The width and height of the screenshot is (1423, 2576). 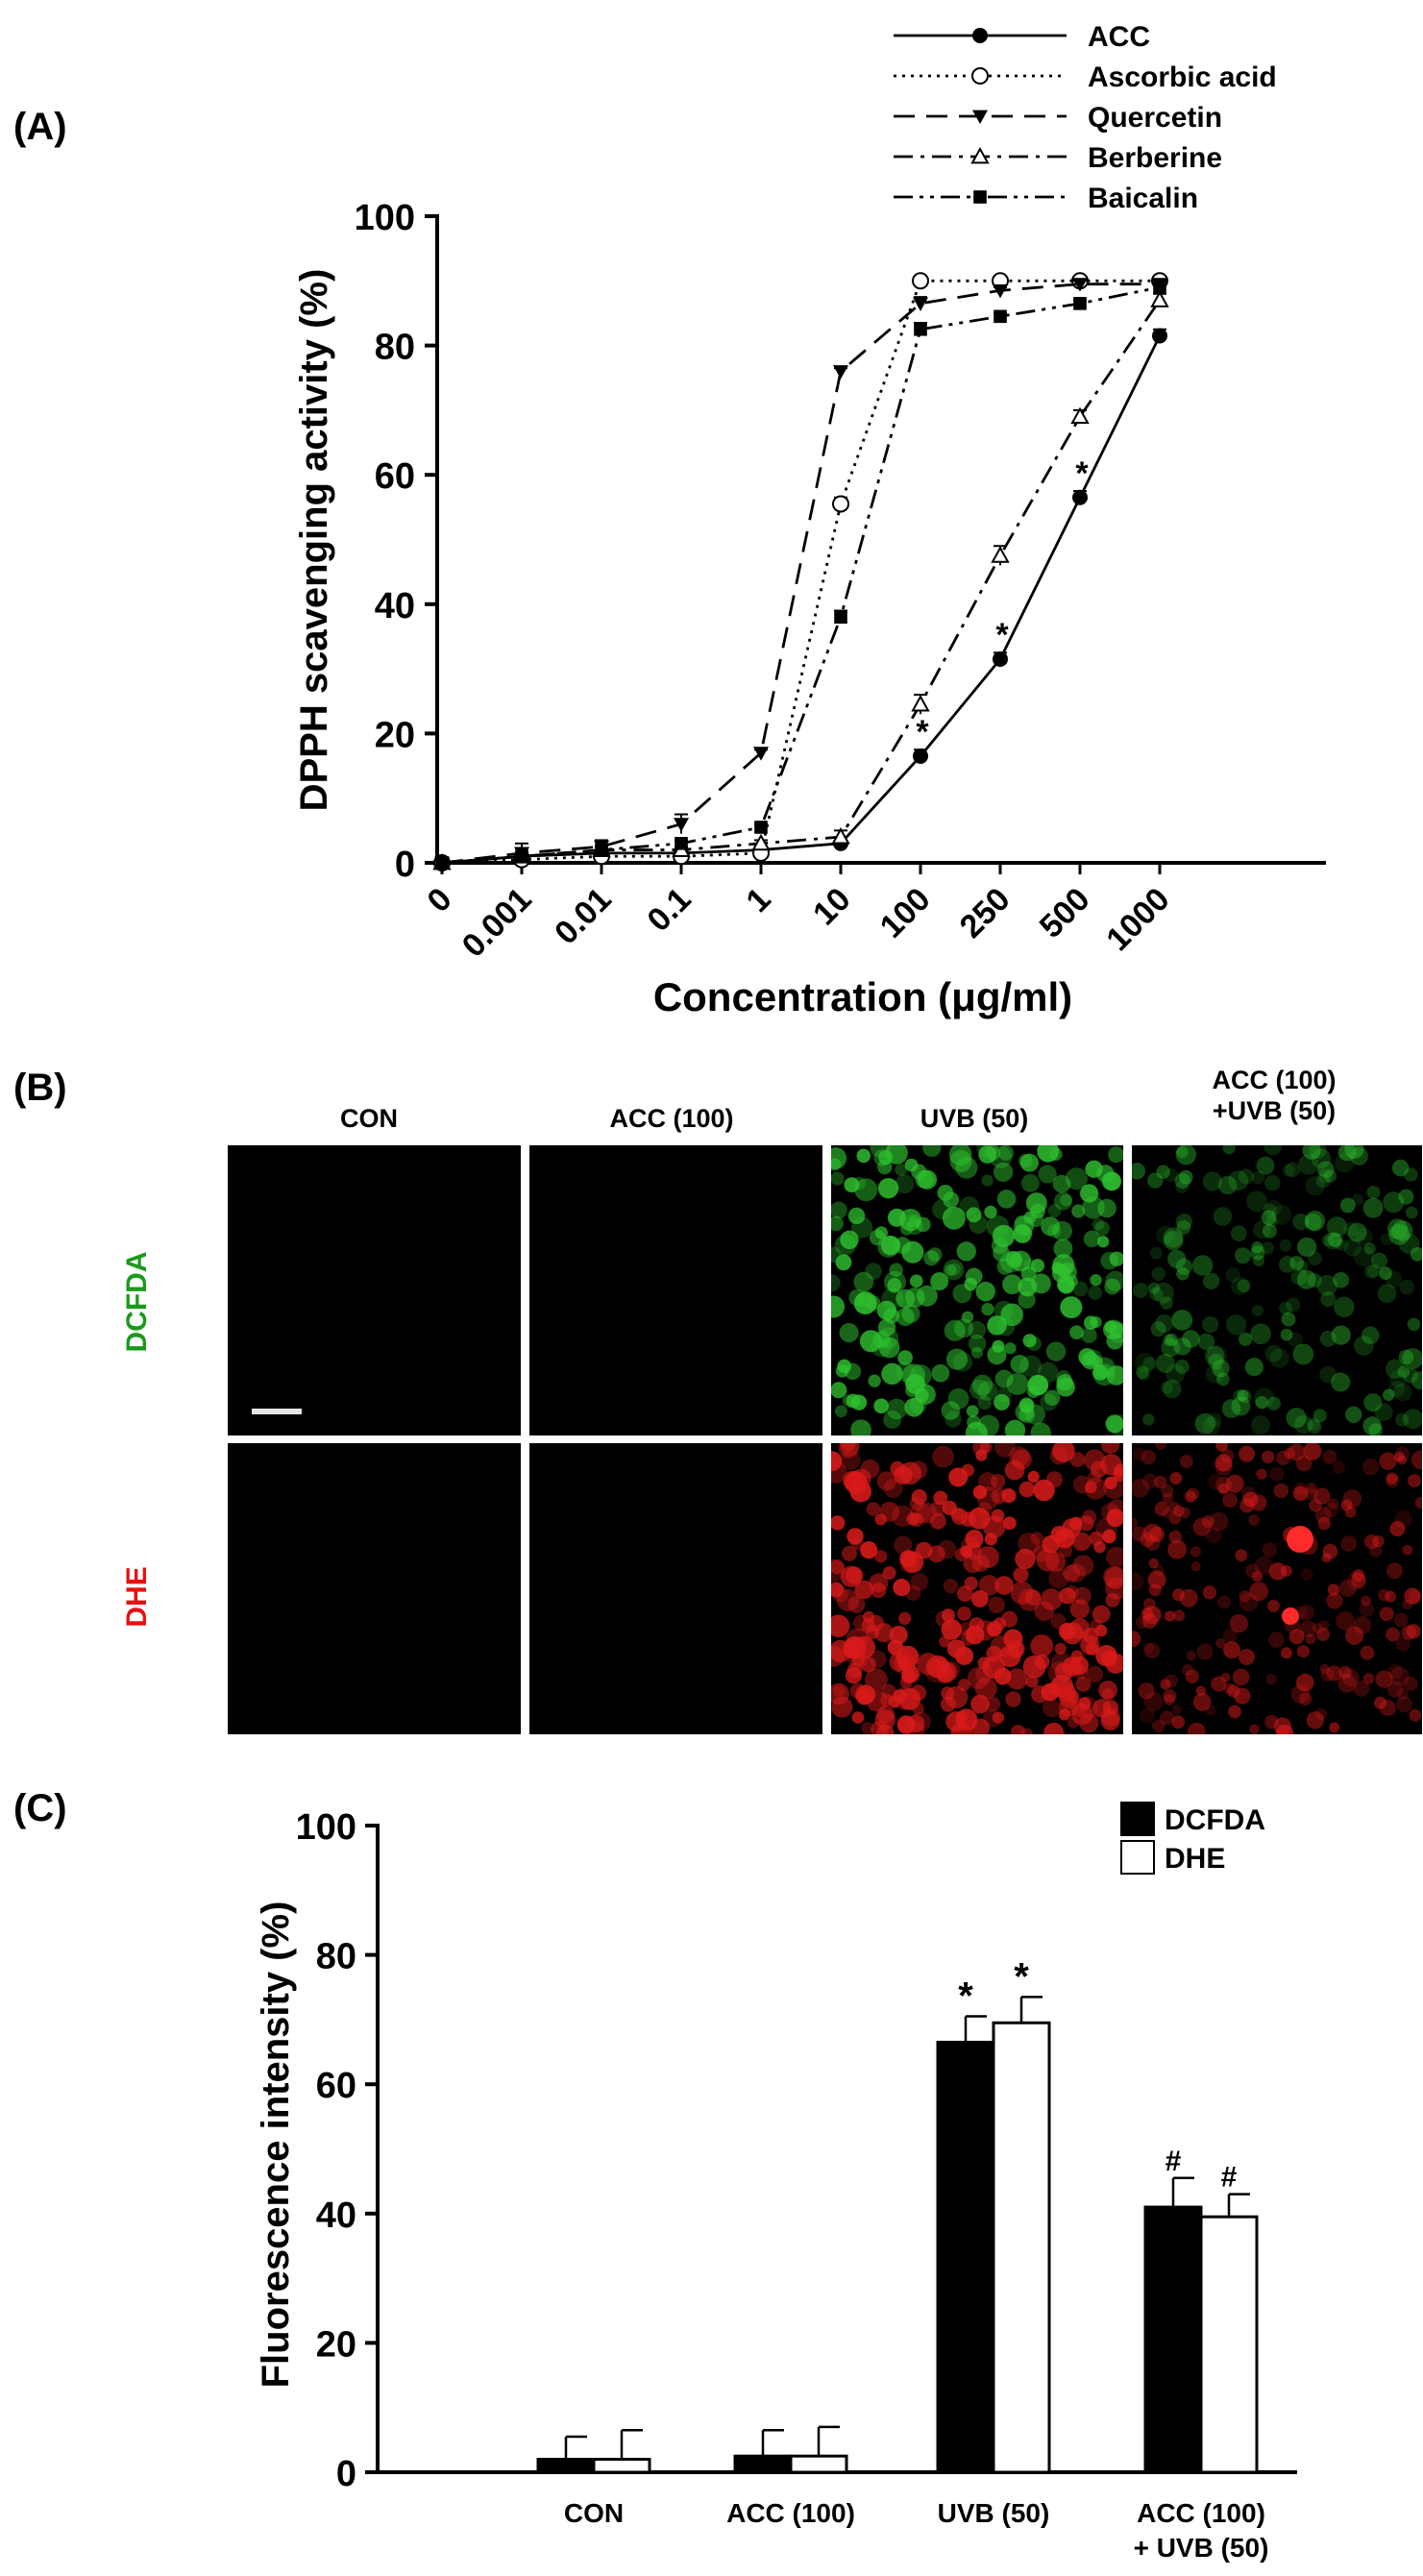 I want to click on y-tick-label: 80, so click(x=336, y=1957).